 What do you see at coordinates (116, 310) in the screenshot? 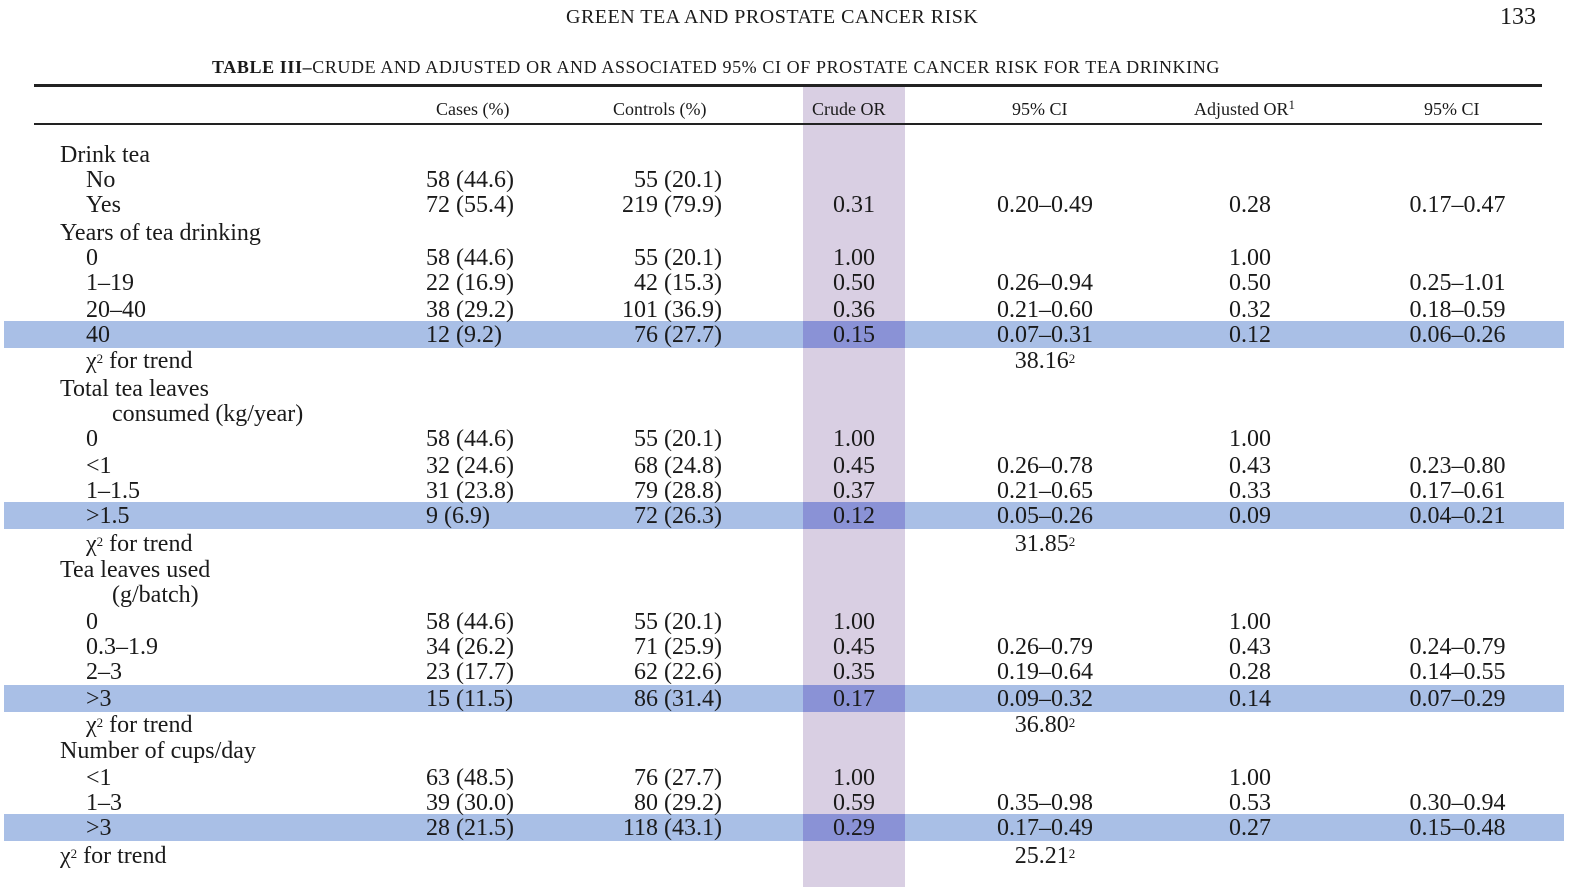
I see `row-label: 20–40` at bounding box center [116, 310].